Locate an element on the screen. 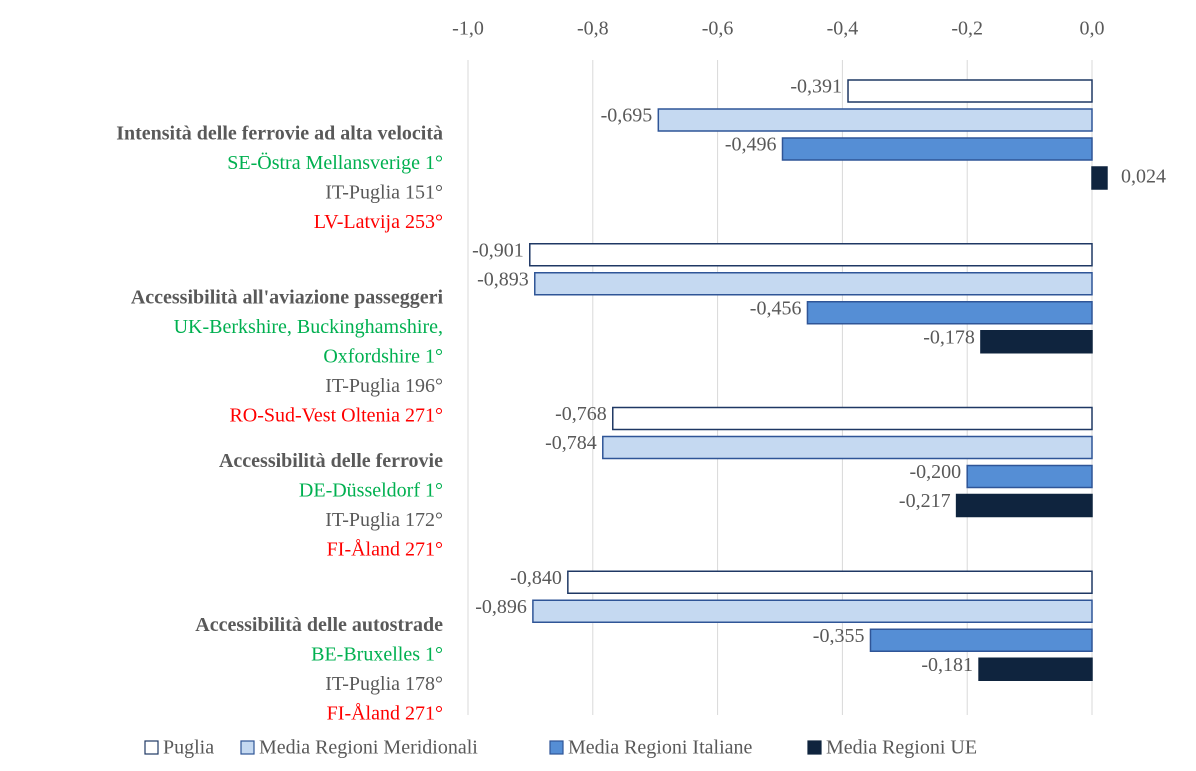  legend-label: Media Regioni UE is located at coordinates (901, 748).